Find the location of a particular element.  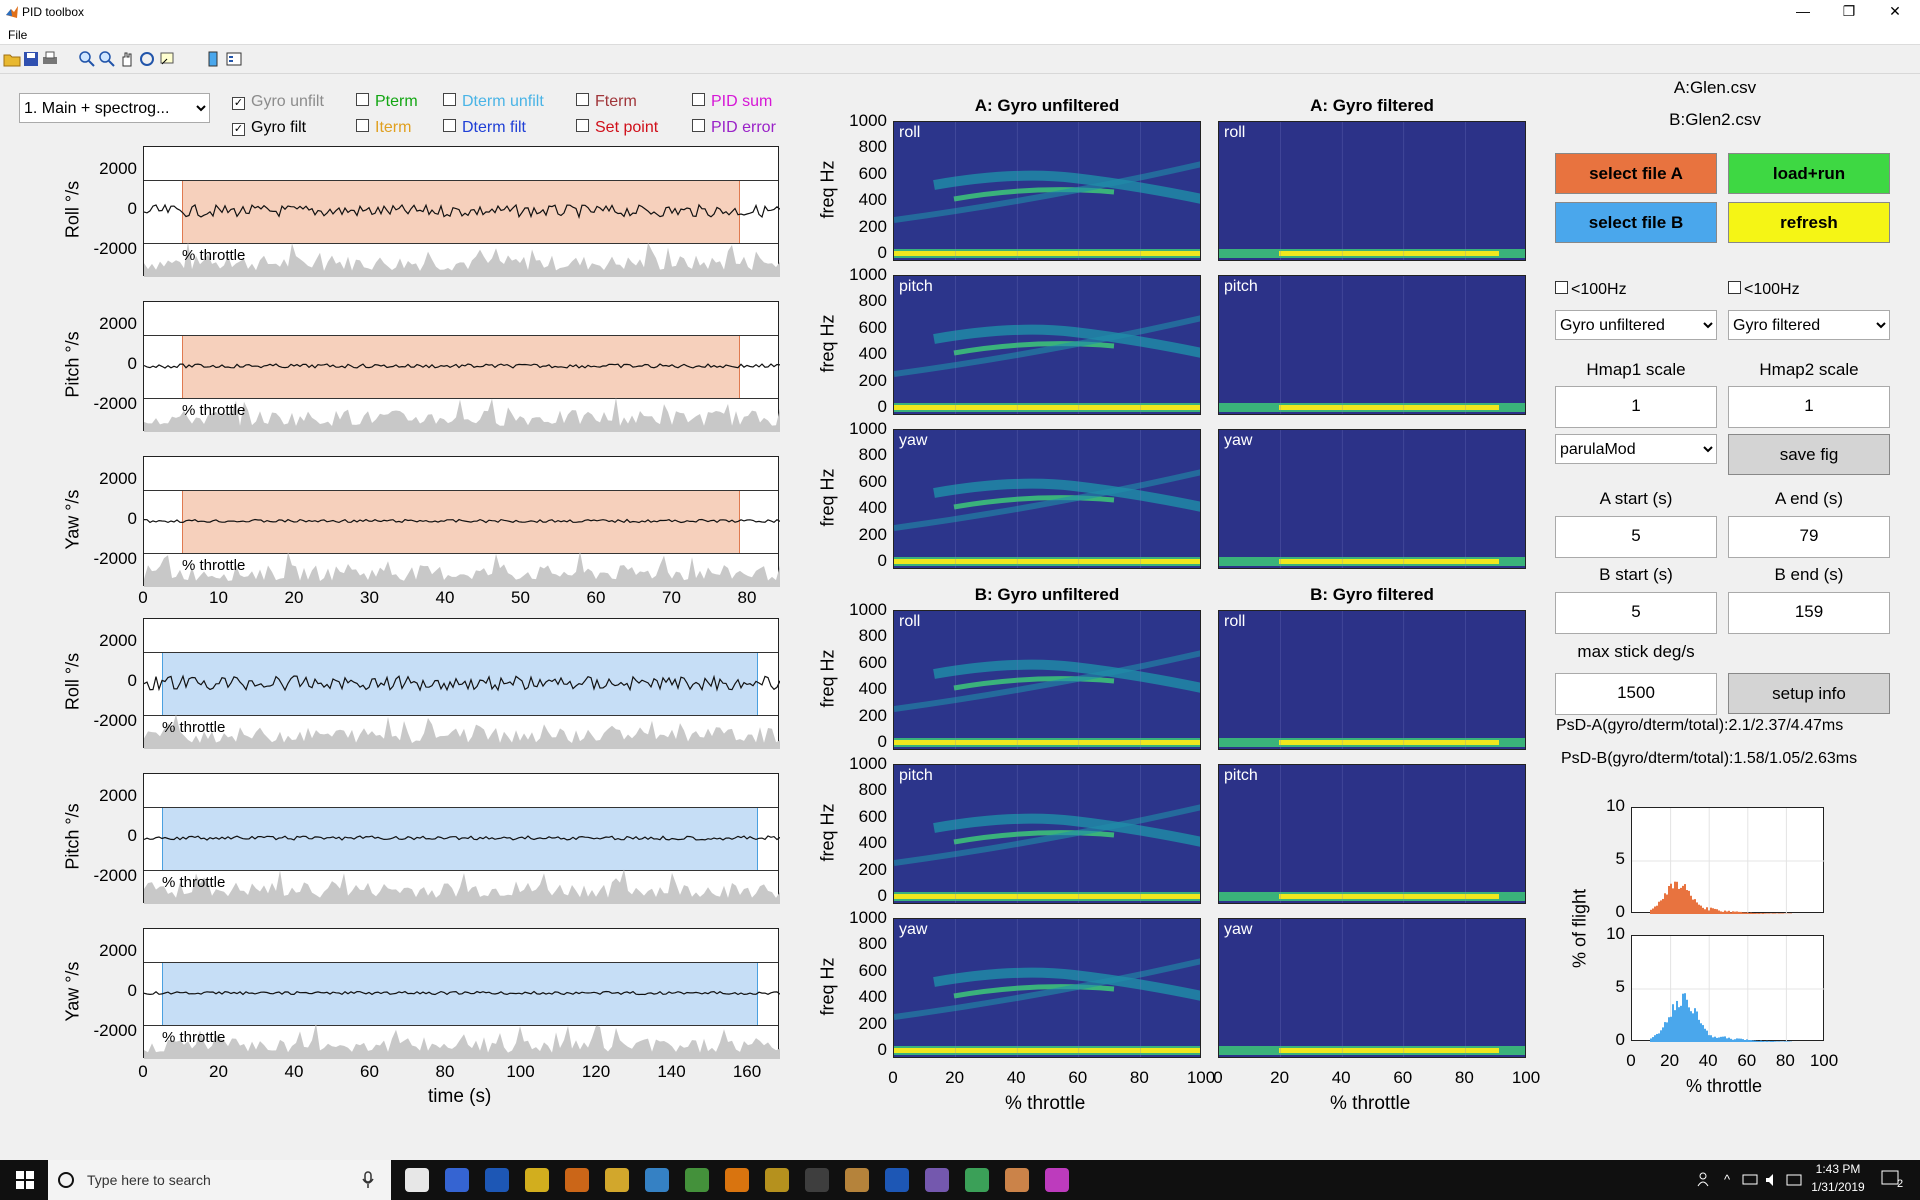

menu-file: File is located at coordinates (18, 35).